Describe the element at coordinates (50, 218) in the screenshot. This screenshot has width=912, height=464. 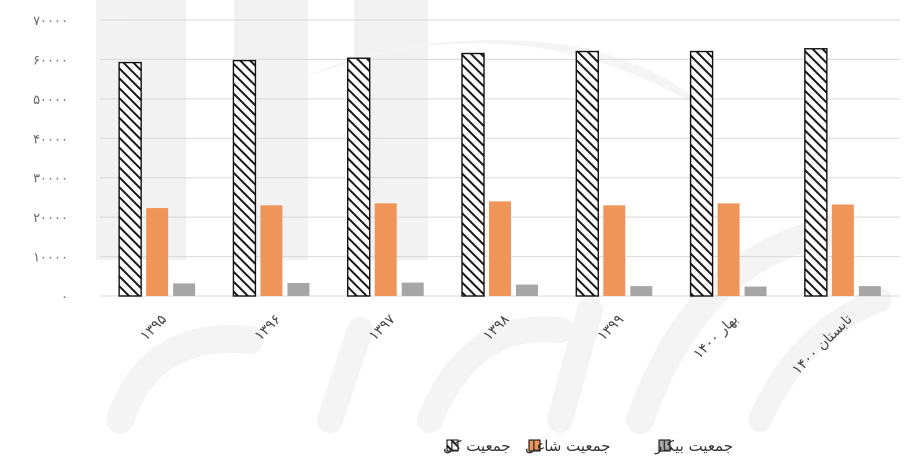
I see `y-tick-label: ۲۰۰۰۰` at that location.